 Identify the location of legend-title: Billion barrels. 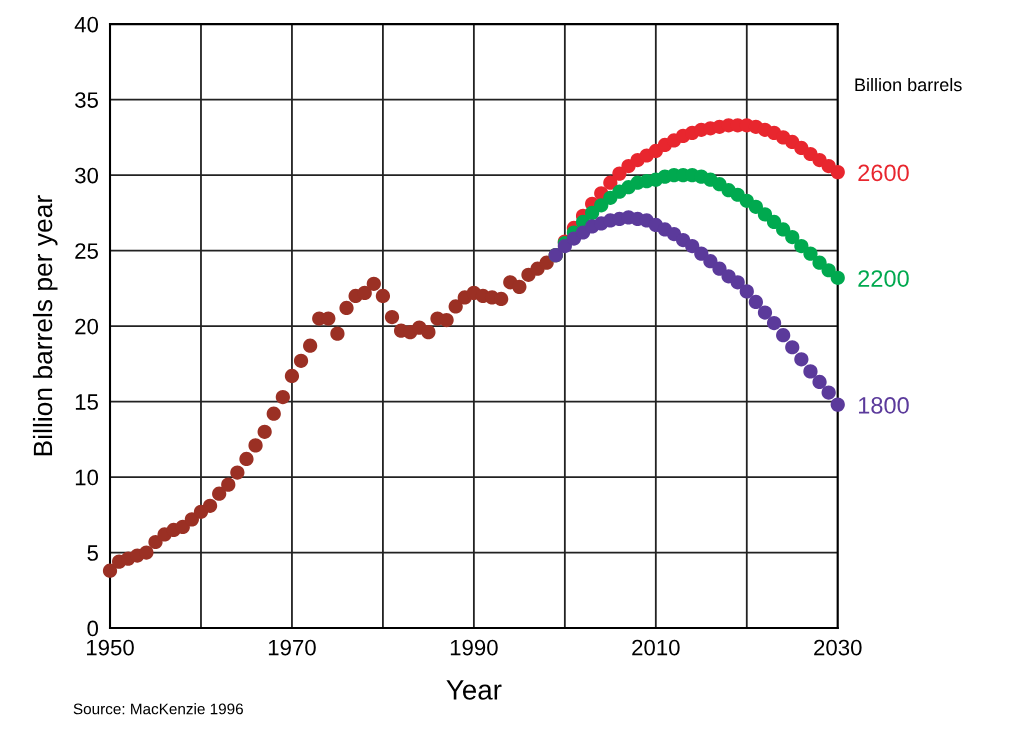
(908, 84).